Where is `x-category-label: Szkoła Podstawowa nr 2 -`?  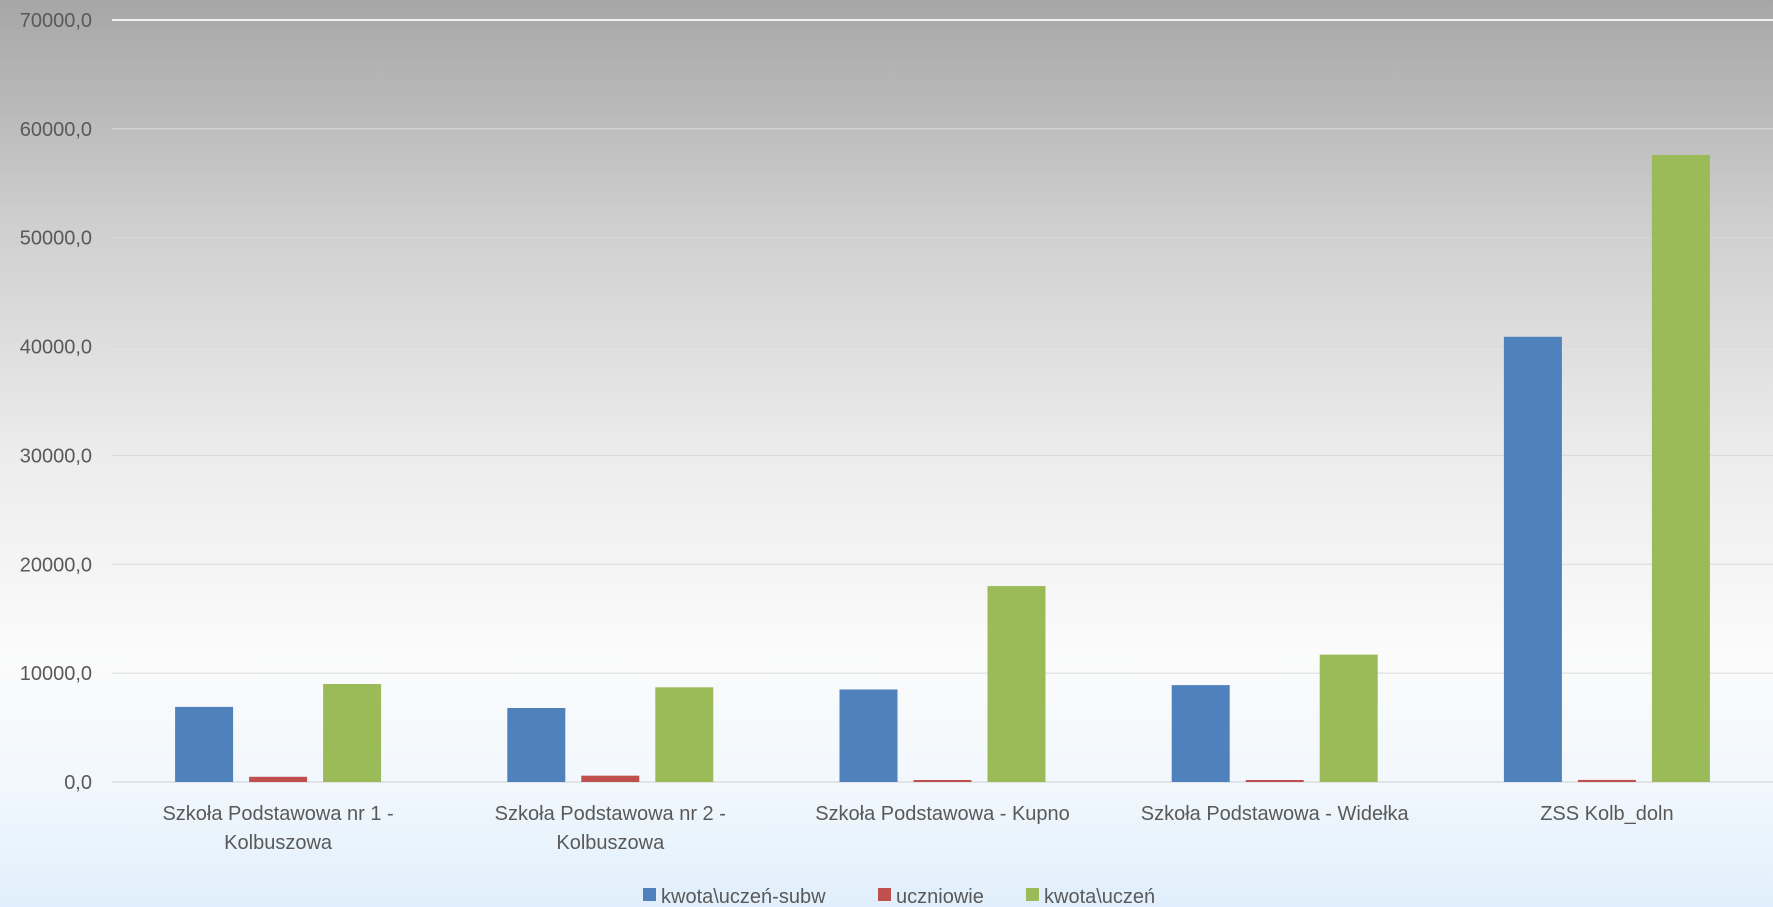
x-category-label: Szkoła Podstawowa nr 2 - is located at coordinates (610, 814).